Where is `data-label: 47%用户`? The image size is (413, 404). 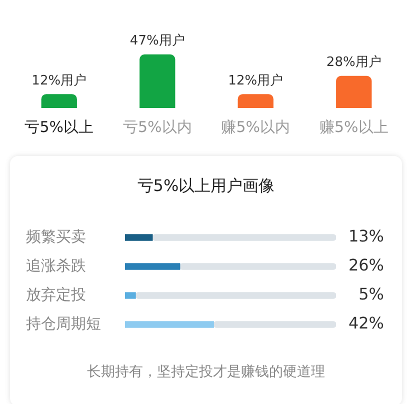 data-label: 47%用户 is located at coordinates (157, 41).